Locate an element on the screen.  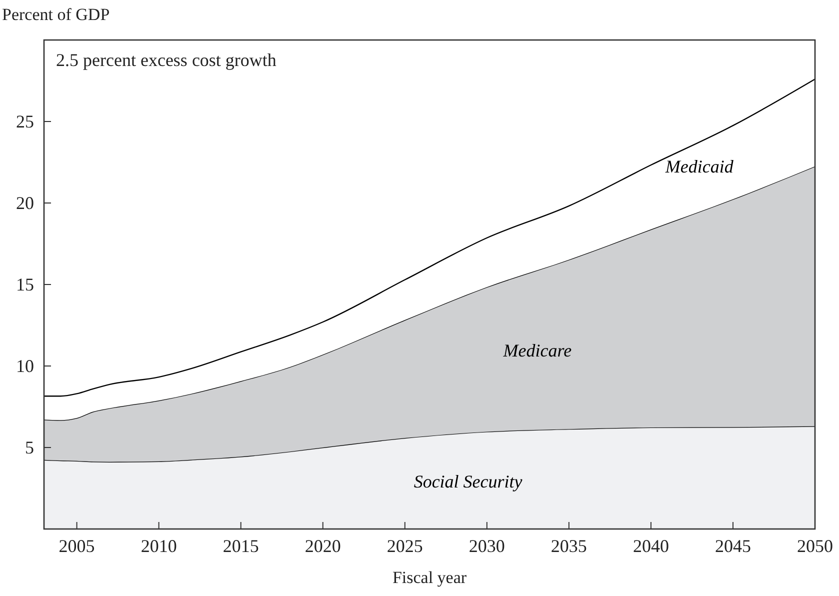
series-label: Social Security is located at coordinates (468, 481).